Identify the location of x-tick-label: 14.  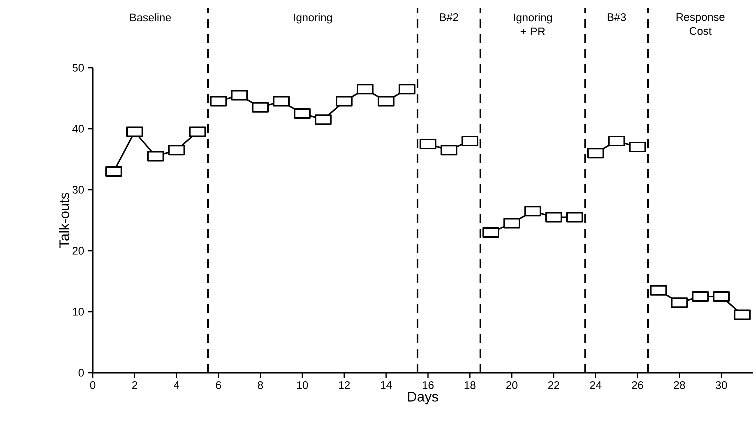
(386, 386).